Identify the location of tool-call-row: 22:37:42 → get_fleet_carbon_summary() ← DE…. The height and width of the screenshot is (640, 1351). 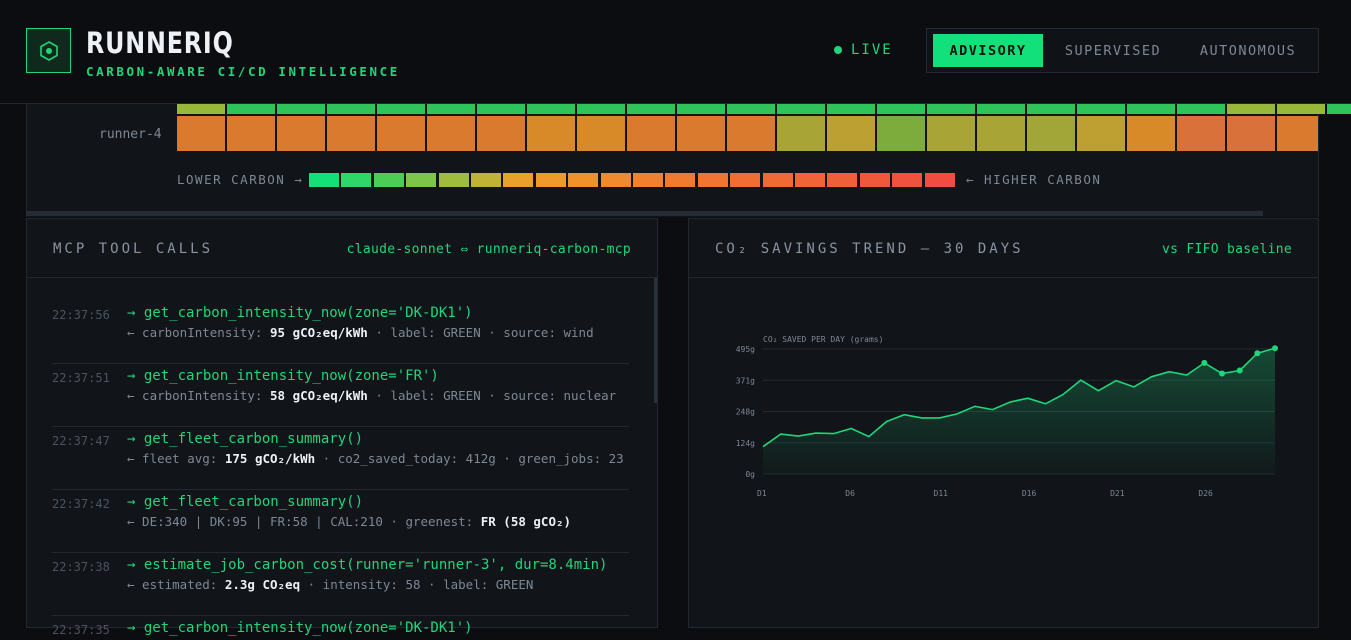
(340, 521).